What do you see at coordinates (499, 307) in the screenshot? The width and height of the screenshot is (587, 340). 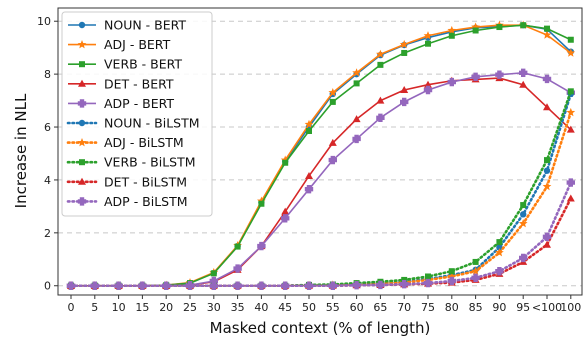 I see `x-tick-label: 90` at bounding box center [499, 307].